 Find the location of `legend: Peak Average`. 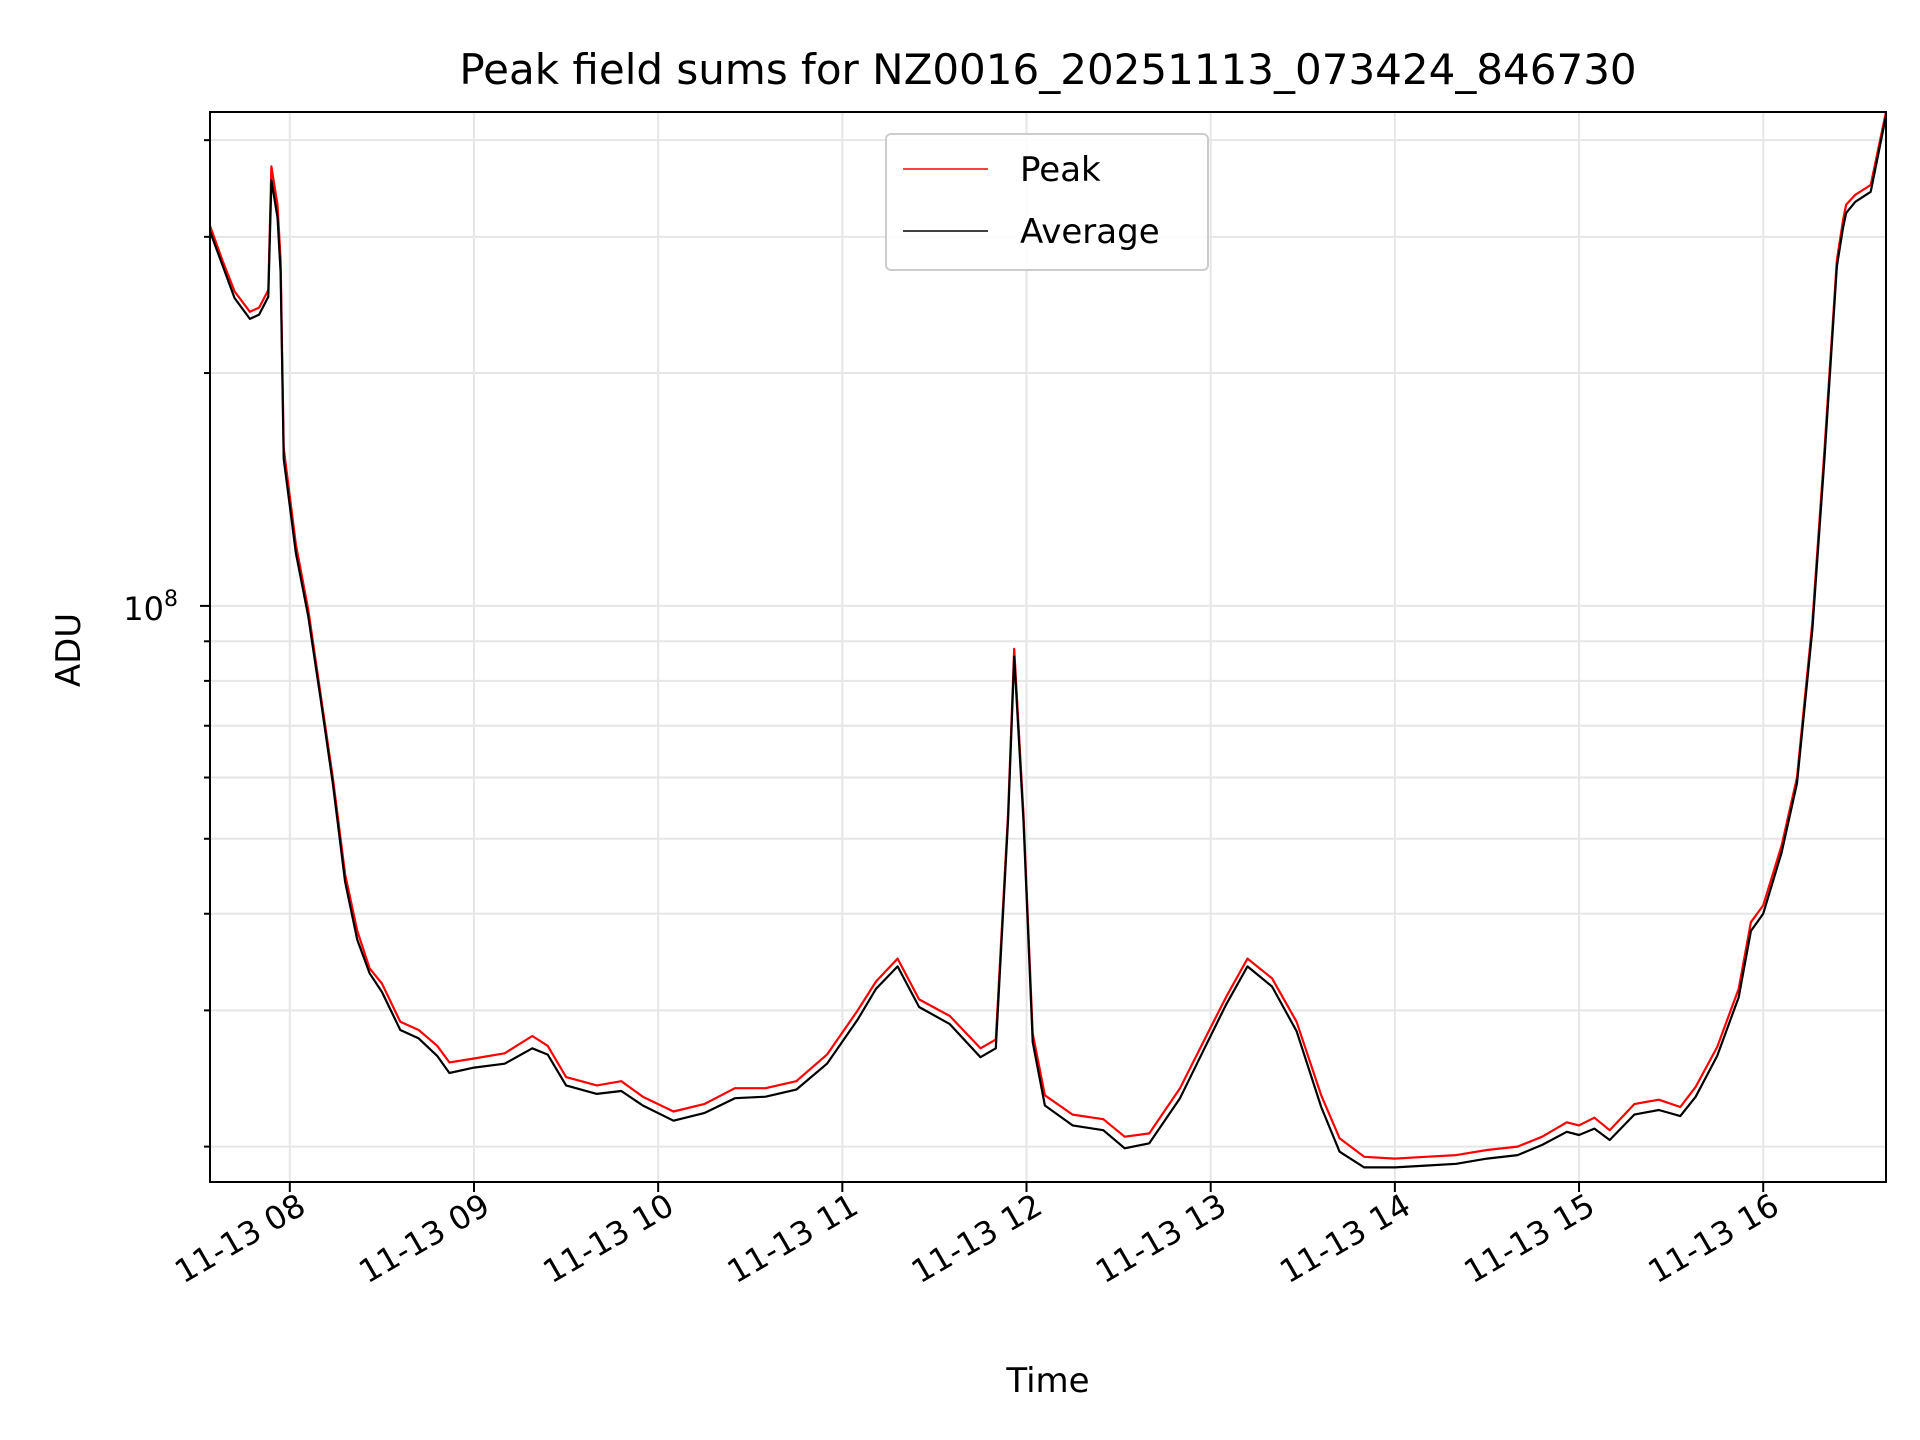

legend: Peak Average is located at coordinates (1047, 202).